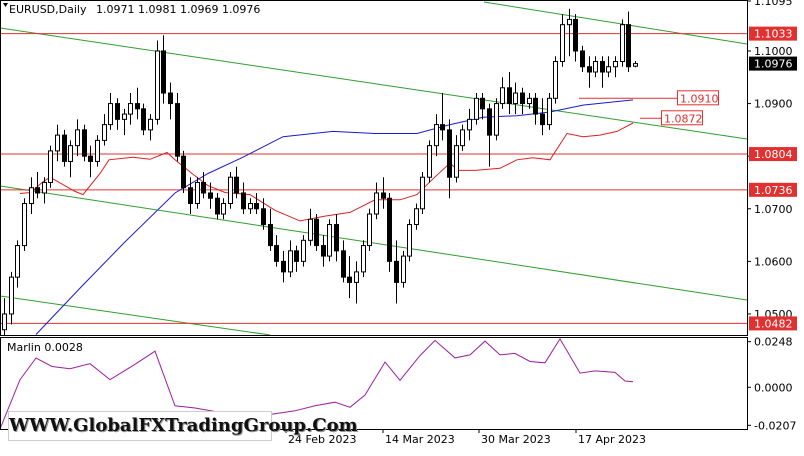 The width and height of the screenshot is (804, 456). Describe the element at coordinates (773, 51) in the screenshot. I see `price-tick-label: 1.1000` at that location.